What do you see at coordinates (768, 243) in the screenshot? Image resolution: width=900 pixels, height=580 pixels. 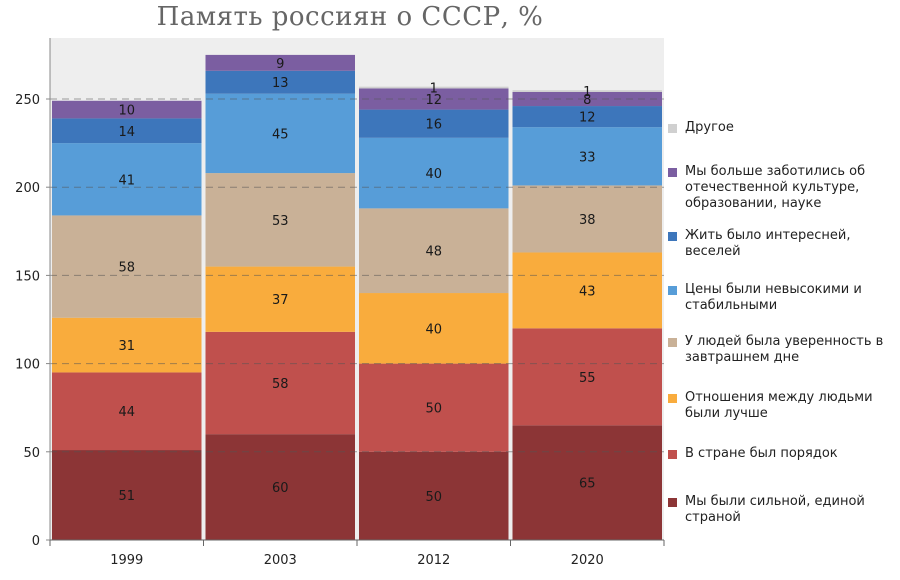 I see `legend-label: Жить было интересней, веселей` at bounding box center [768, 243].